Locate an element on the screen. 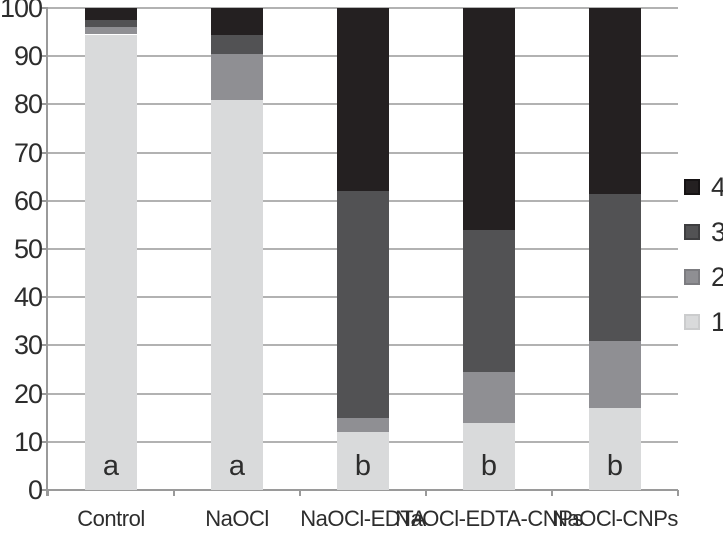 The image size is (723, 538). bar-segment-4-NaOCl is located at coordinates (237, 21).